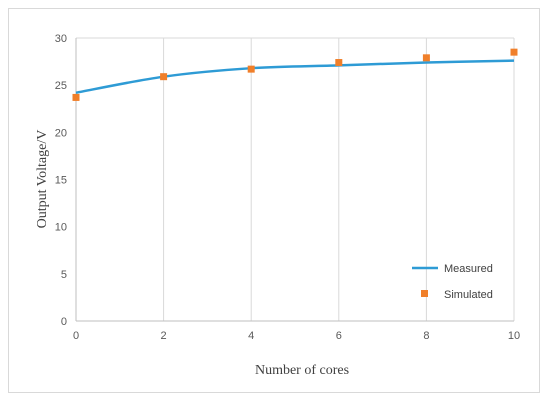  What do you see at coordinates (452, 282) in the screenshot?
I see `legend: Measured Simulated` at bounding box center [452, 282].